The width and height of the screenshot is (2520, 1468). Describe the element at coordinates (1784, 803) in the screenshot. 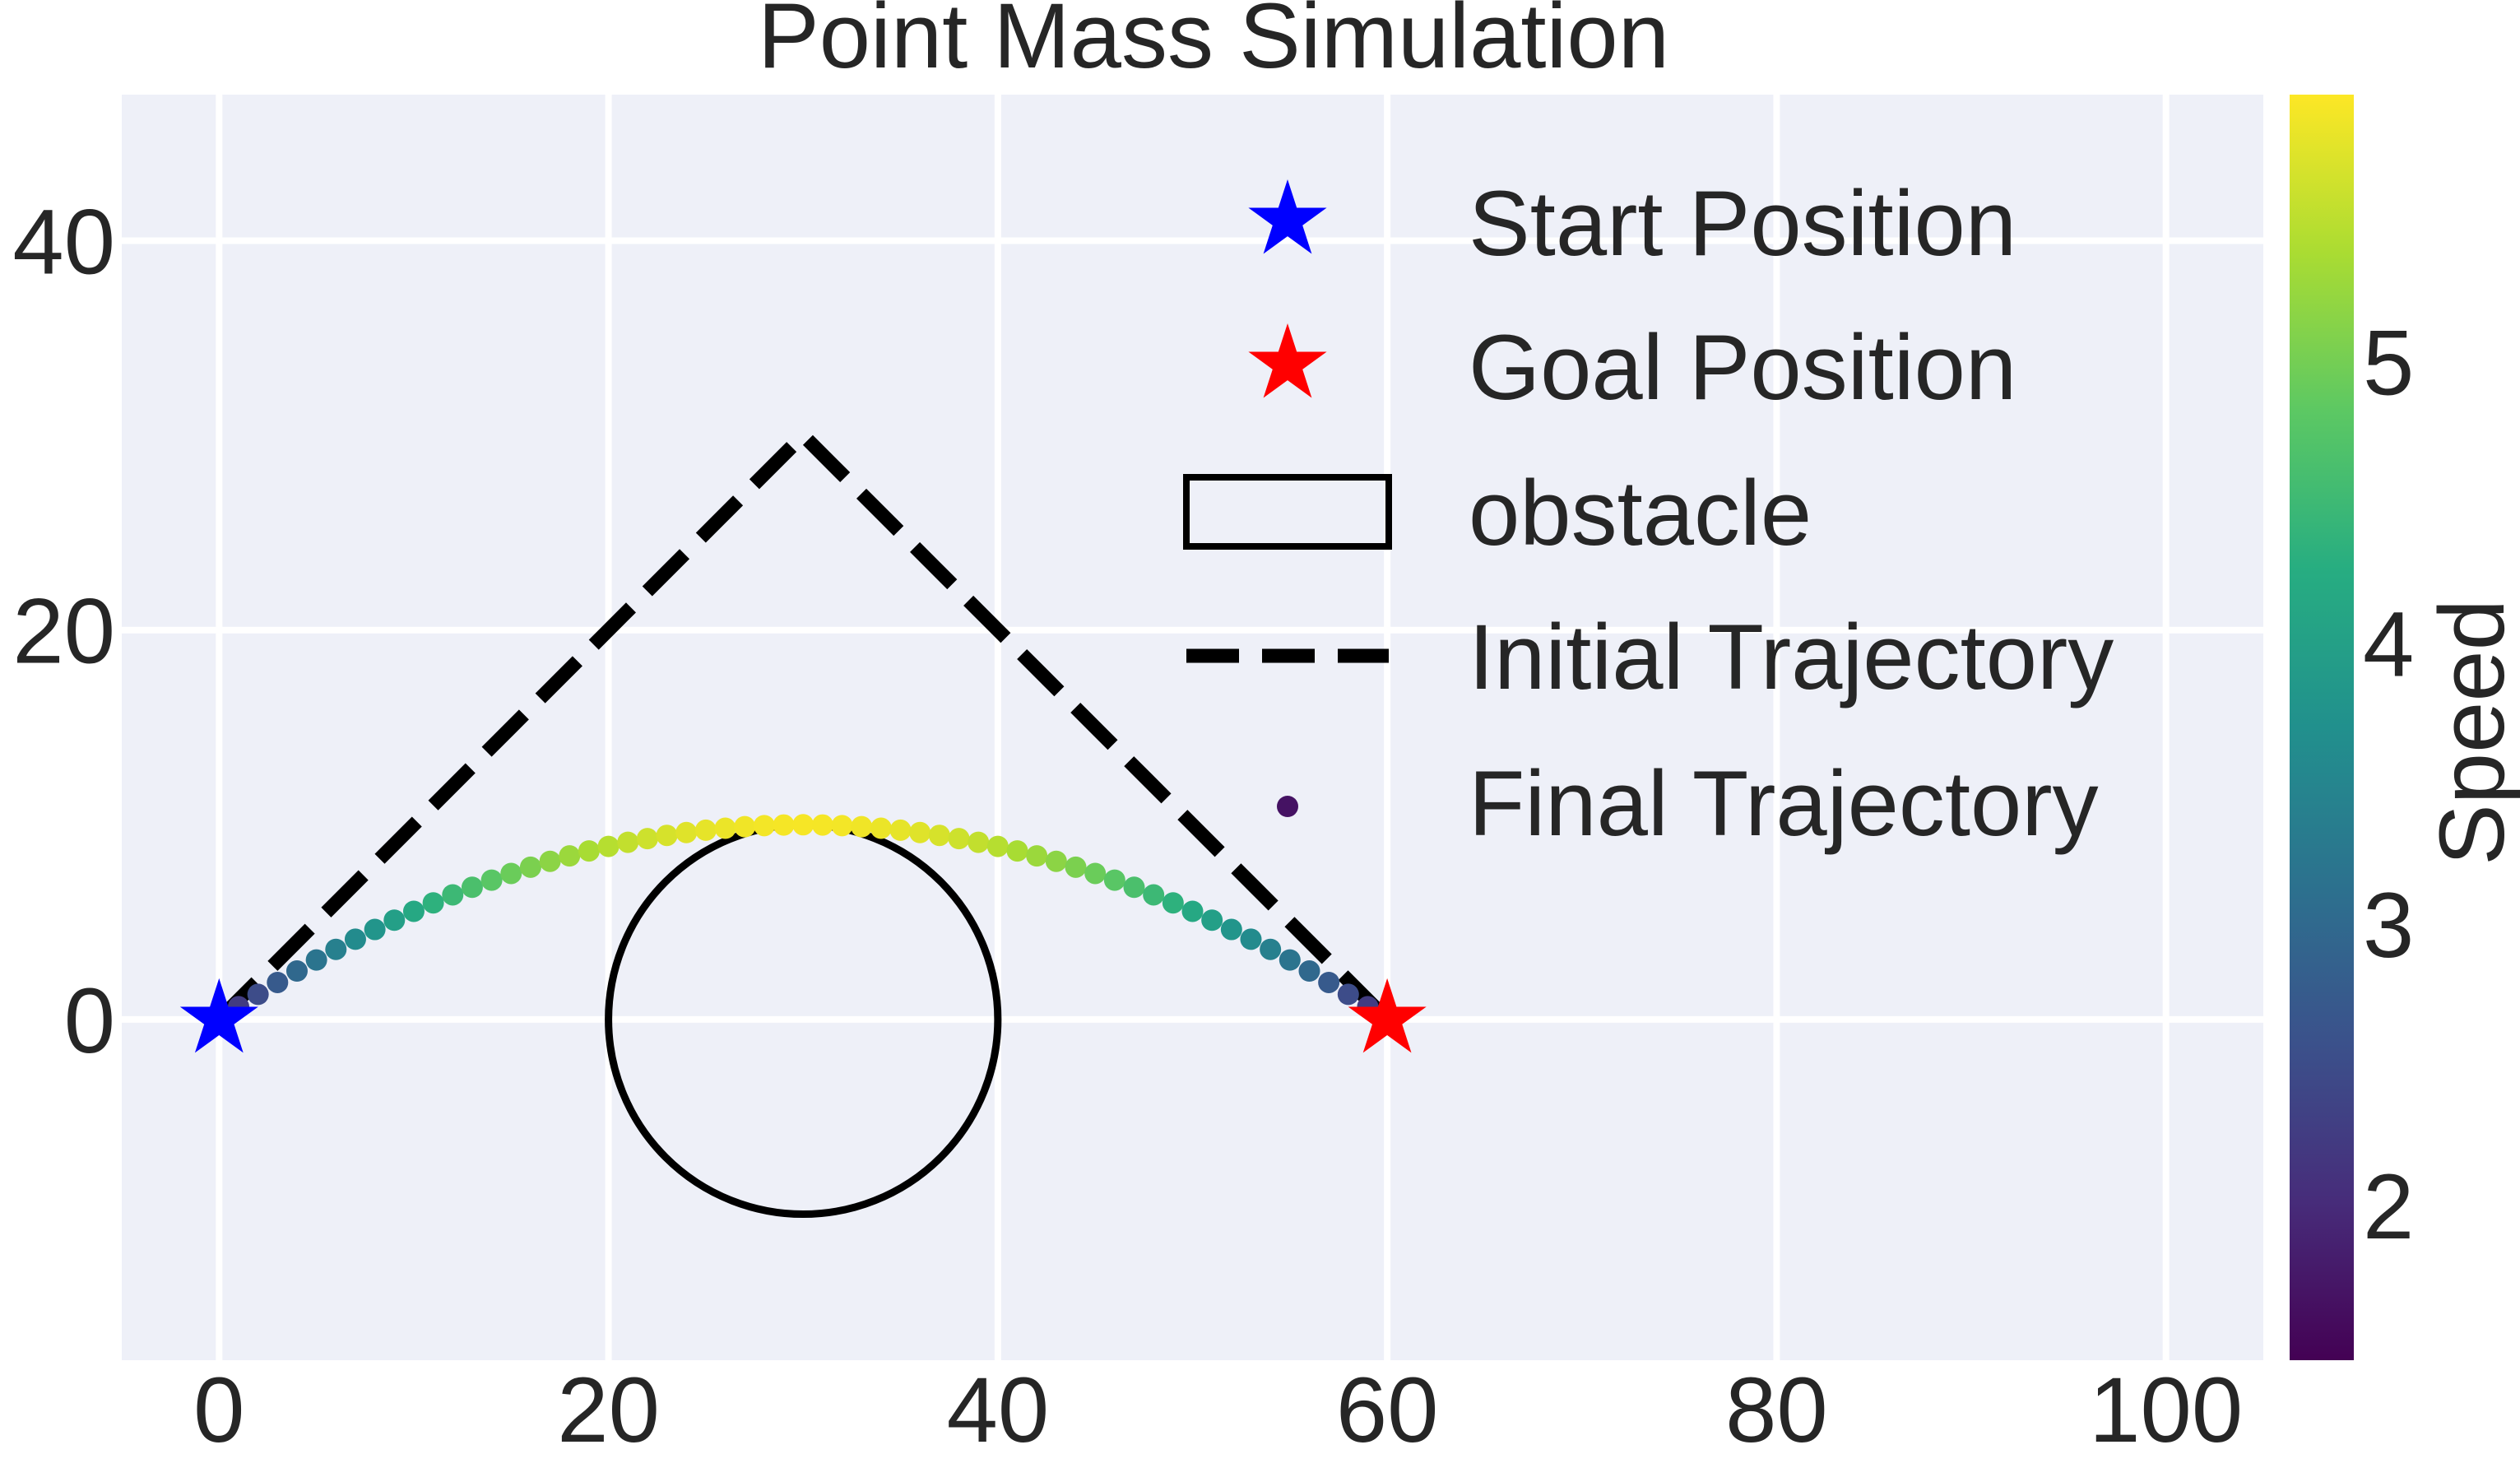

I see `legend-final-label: Final Trajectory` at that location.